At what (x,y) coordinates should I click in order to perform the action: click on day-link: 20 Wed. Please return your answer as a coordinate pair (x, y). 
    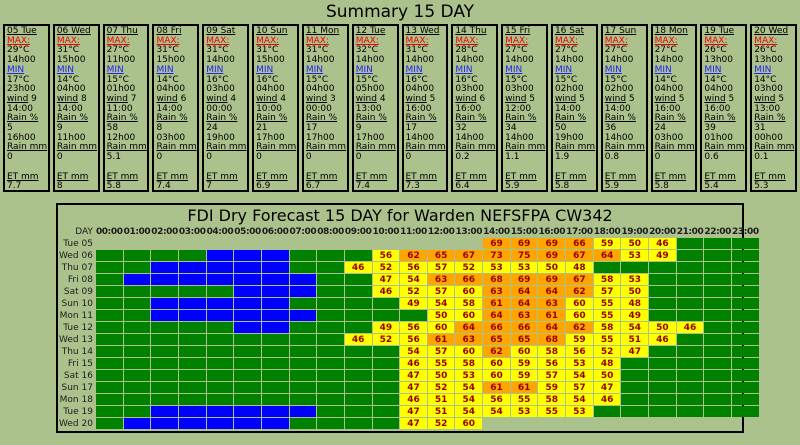
    Looking at the image, I should click on (771, 31).